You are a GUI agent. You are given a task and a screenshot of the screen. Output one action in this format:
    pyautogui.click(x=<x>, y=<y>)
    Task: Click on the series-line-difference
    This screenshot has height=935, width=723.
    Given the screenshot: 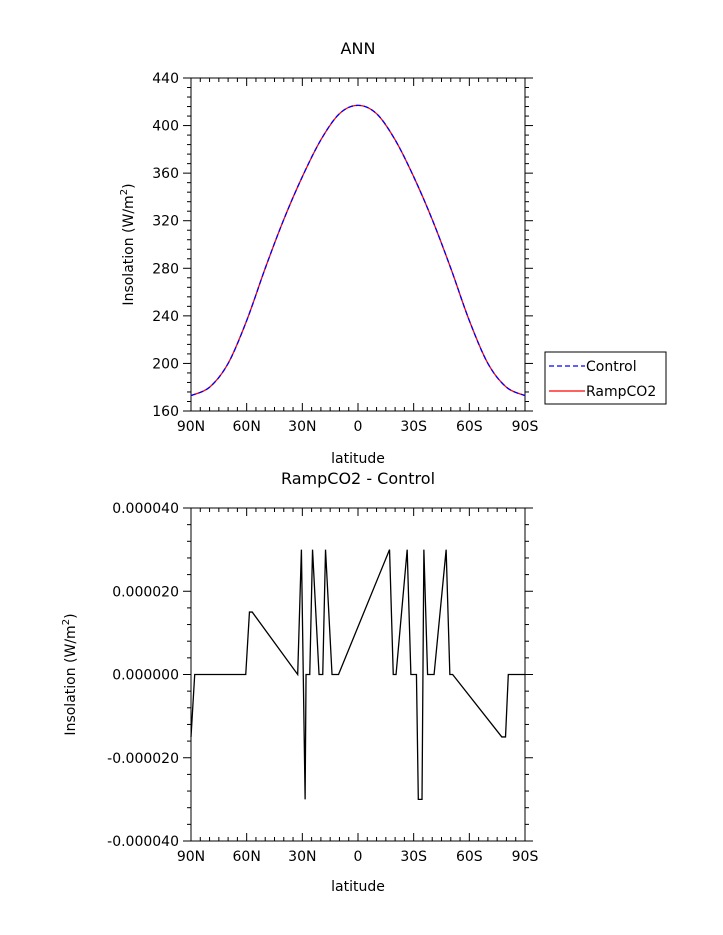 What is the action you would take?
    pyautogui.click(x=357, y=675)
    